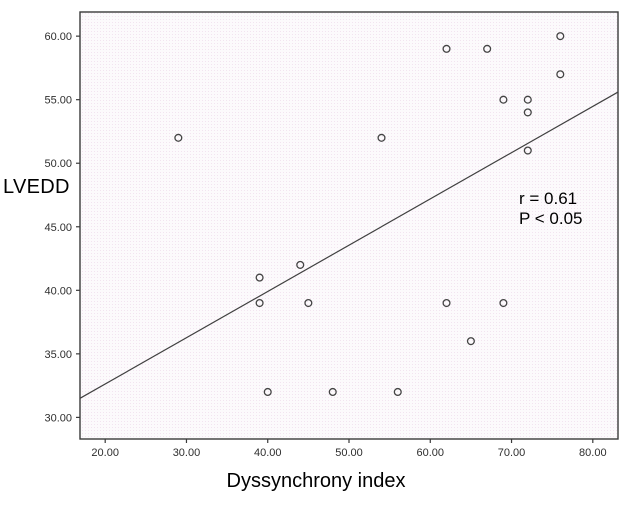  Describe the element at coordinates (187, 453) in the screenshot. I see `x-tick-label: 30.00` at that location.